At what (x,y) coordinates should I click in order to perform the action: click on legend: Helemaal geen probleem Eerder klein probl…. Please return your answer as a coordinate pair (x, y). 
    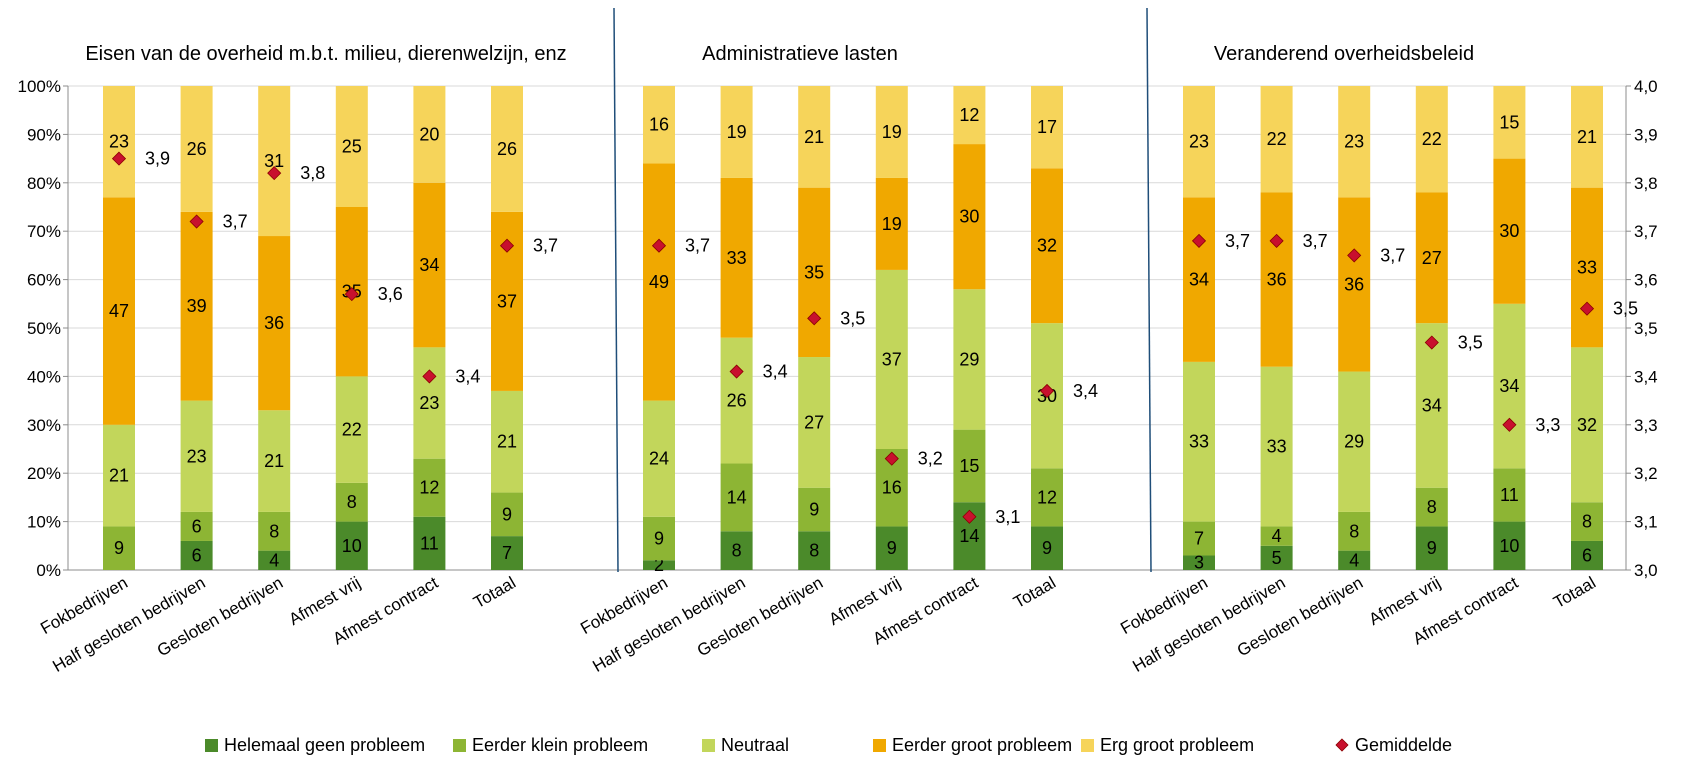
    Looking at the image, I should click on (828, 745).